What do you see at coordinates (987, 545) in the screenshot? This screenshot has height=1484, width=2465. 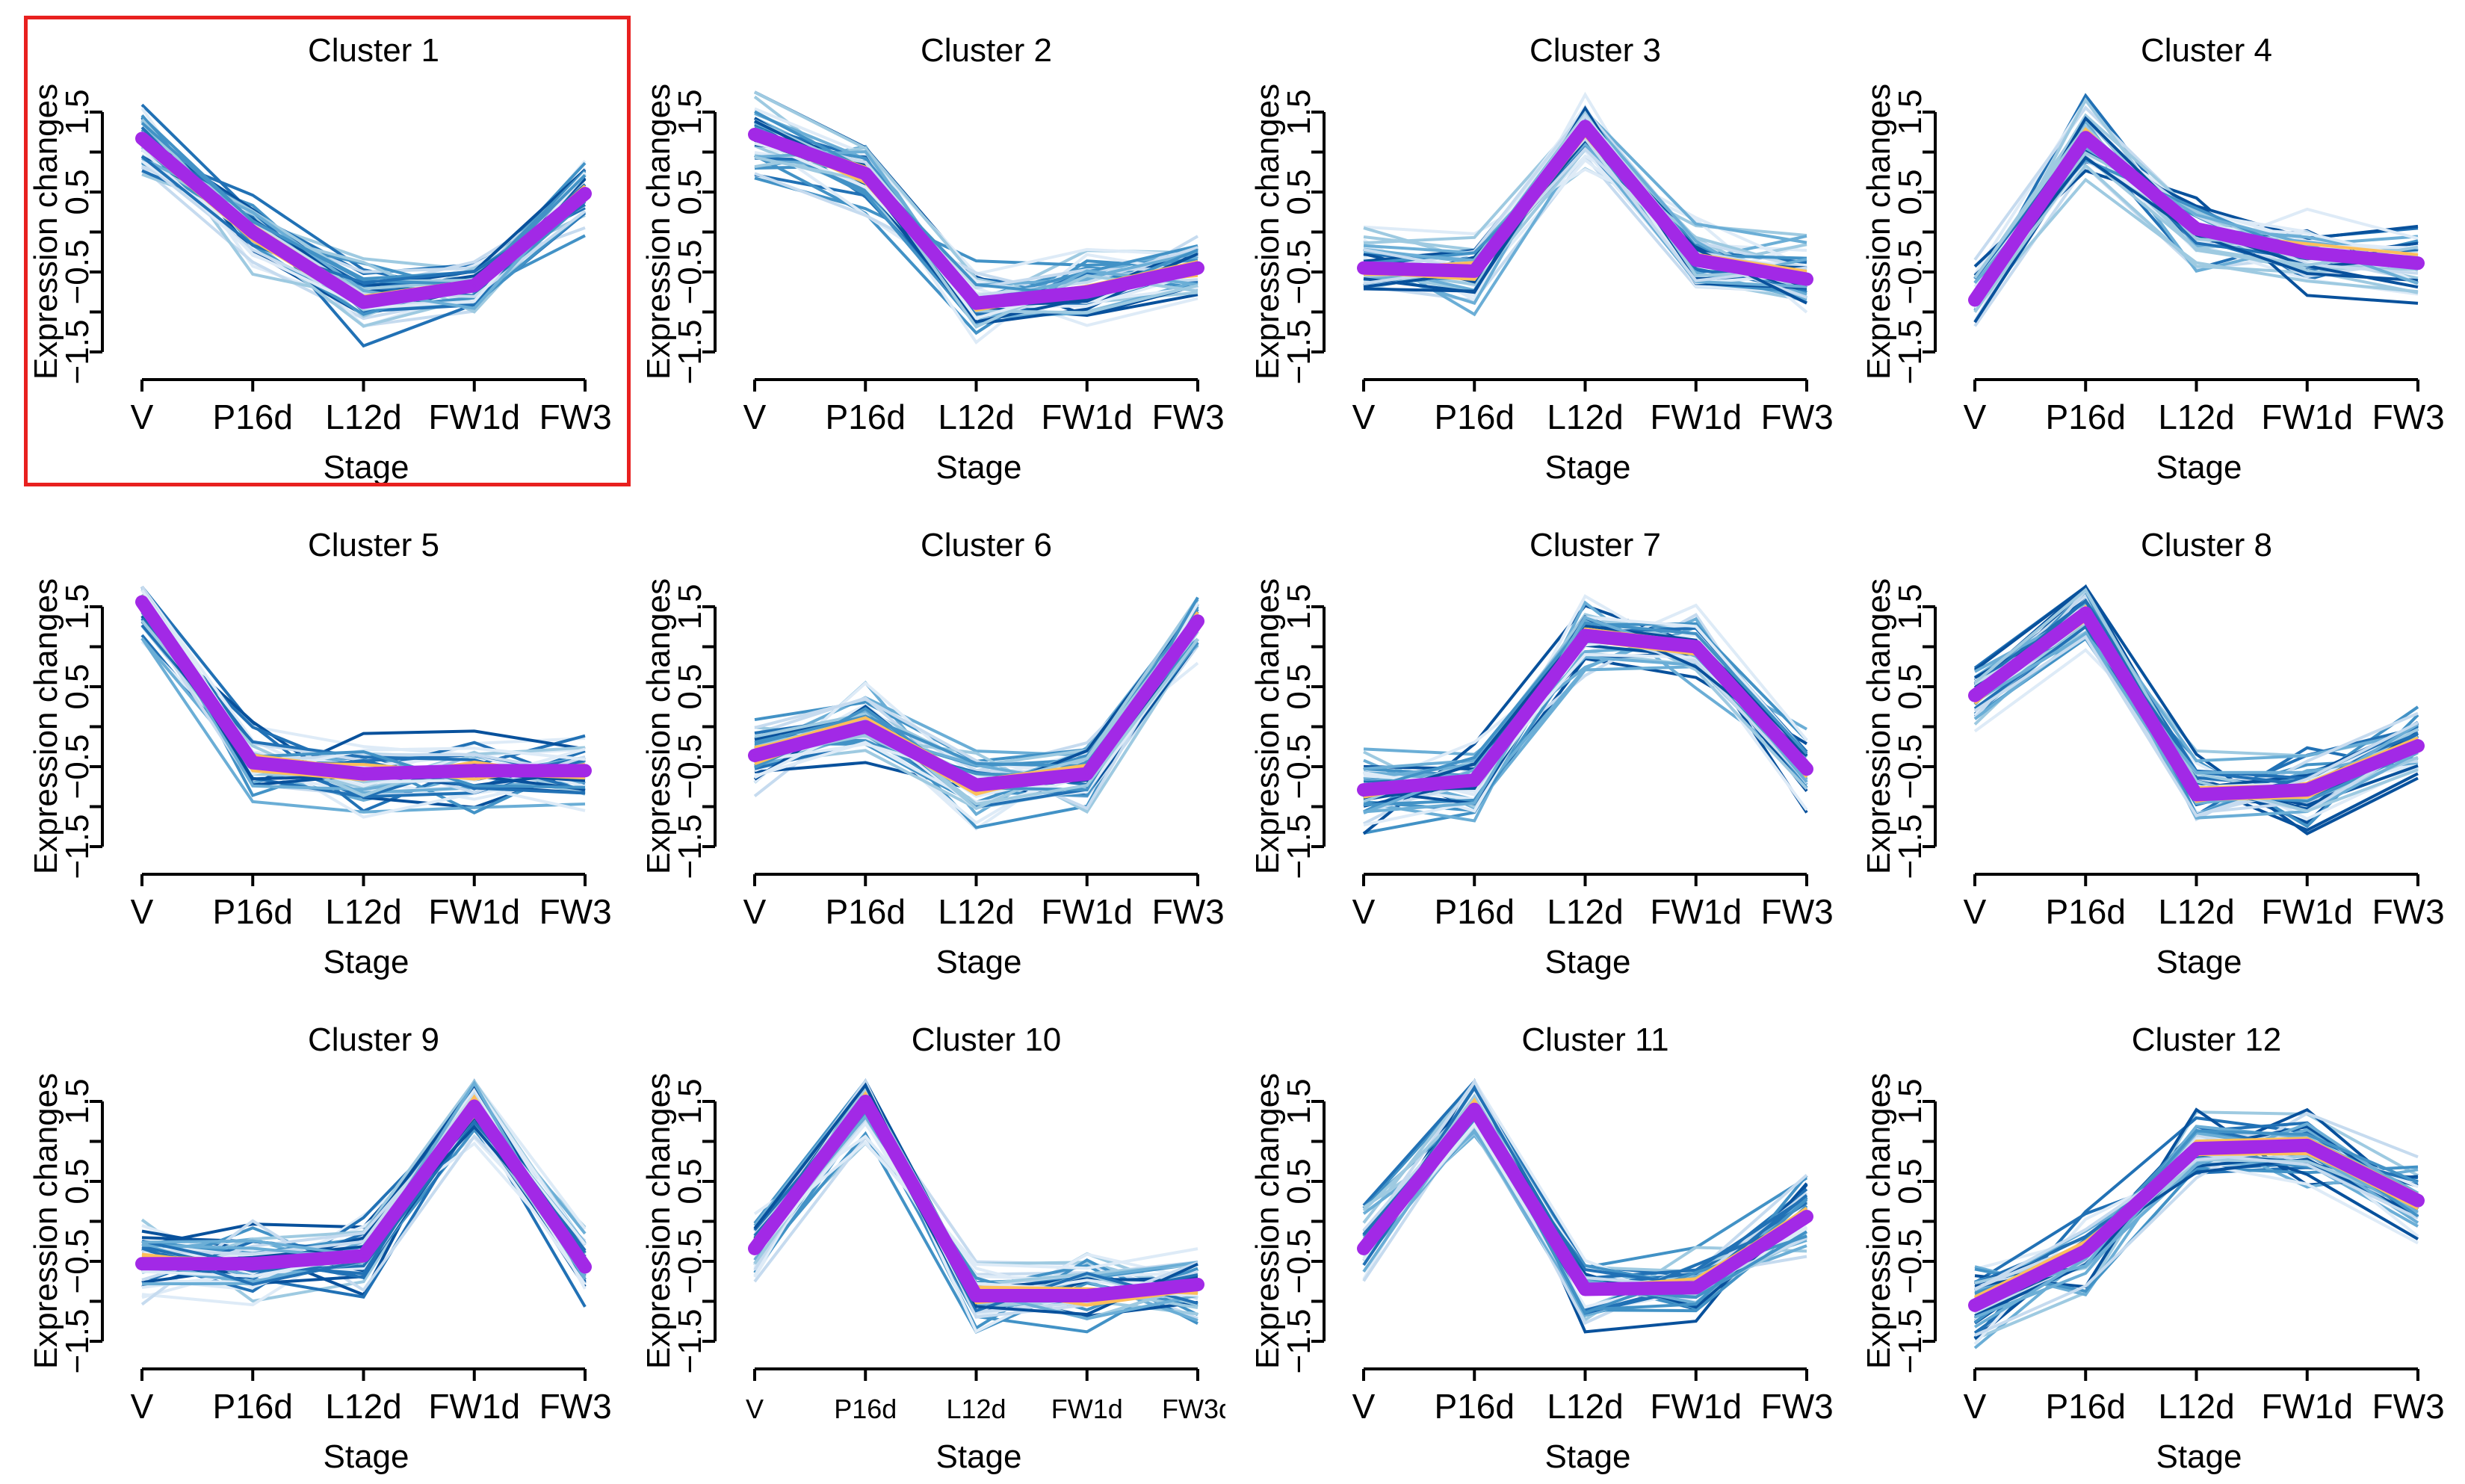 I see `chart-title: Cluster 6` at bounding box center [987, 545].